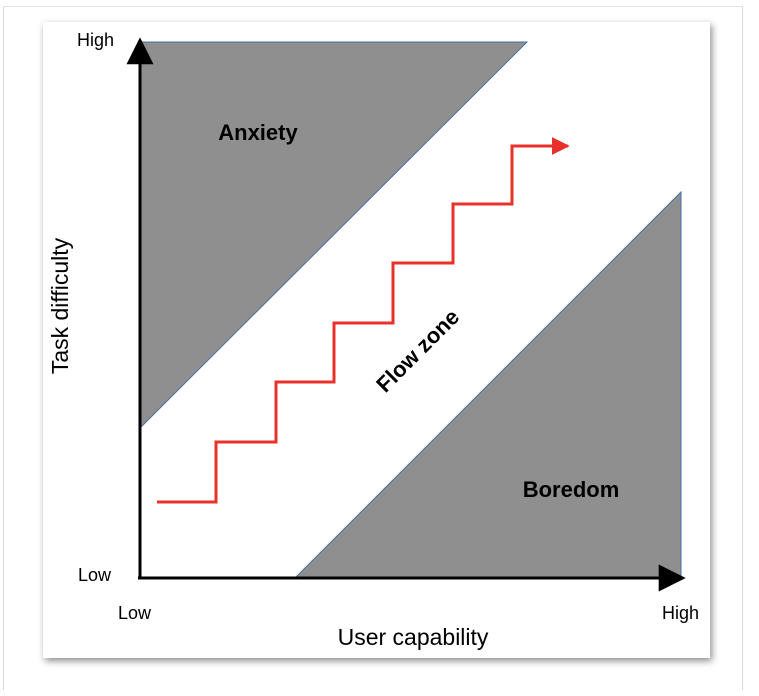 The width and height of the screenshot is (759, 696). I want to click on x-axis-low-label: Low, so click(135, 613).